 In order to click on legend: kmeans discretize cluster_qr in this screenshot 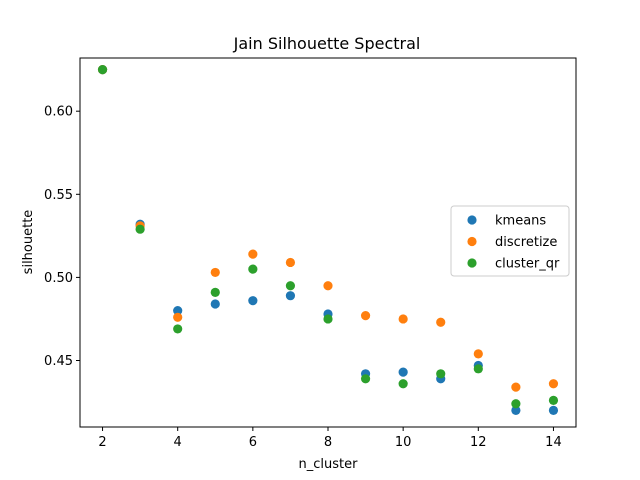, I will do `click(510, 241)`.